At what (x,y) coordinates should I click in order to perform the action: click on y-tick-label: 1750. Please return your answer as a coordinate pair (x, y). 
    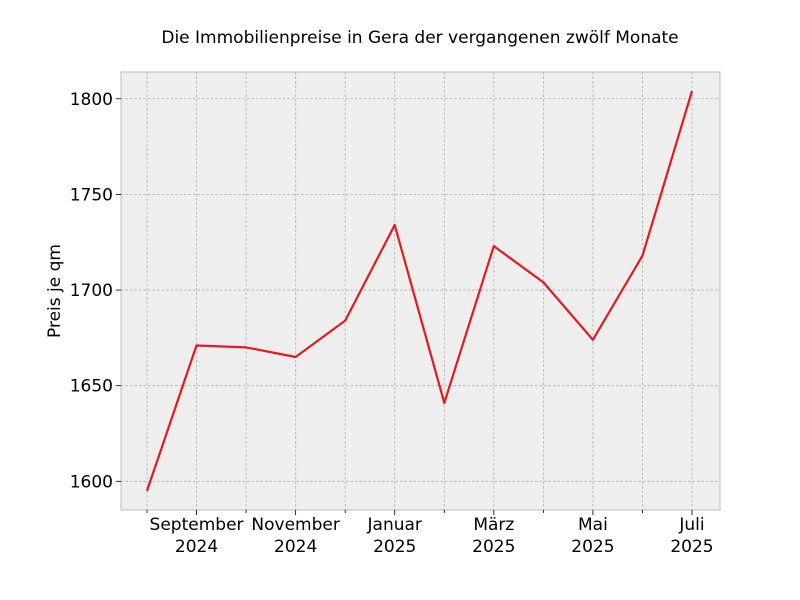
    Looking at the image, I should click on (91, 195).